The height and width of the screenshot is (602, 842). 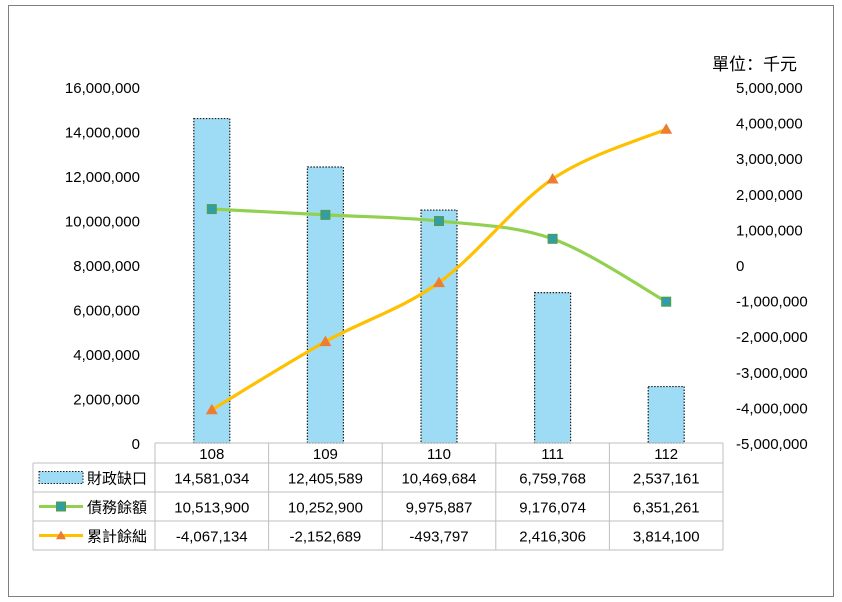 What do you see at coordinates (552, 238) in the screenshot?
I see `point-債務餘額-111` at bounding box center [552, 238].